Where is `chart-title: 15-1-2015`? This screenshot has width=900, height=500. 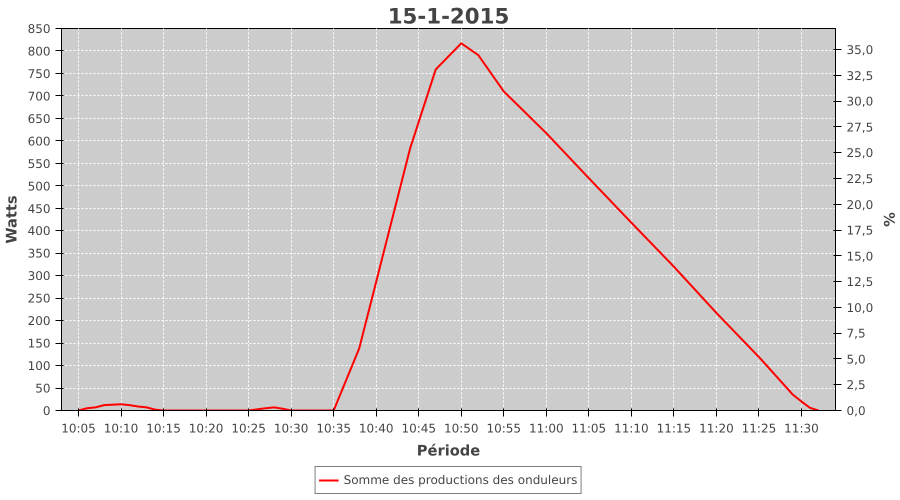
chart-title: 15-1-2015 is located at coordinates (449, 17).